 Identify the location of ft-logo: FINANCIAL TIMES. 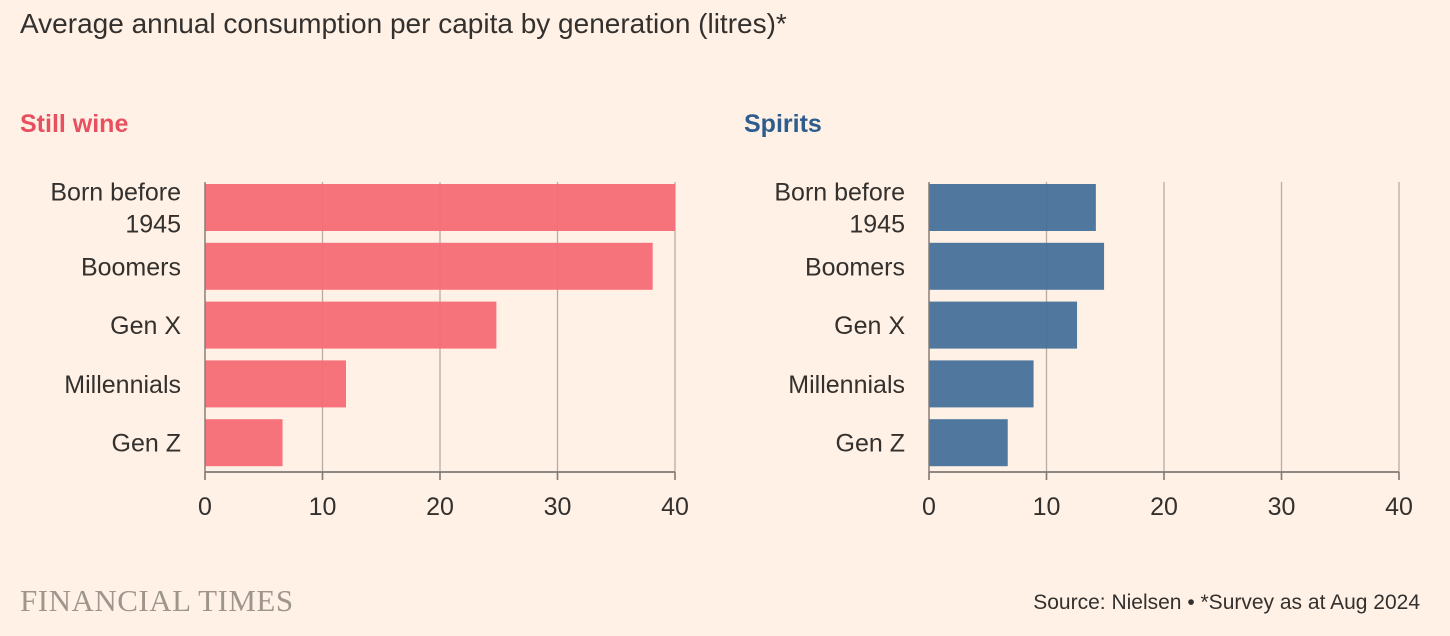
(157, 600).